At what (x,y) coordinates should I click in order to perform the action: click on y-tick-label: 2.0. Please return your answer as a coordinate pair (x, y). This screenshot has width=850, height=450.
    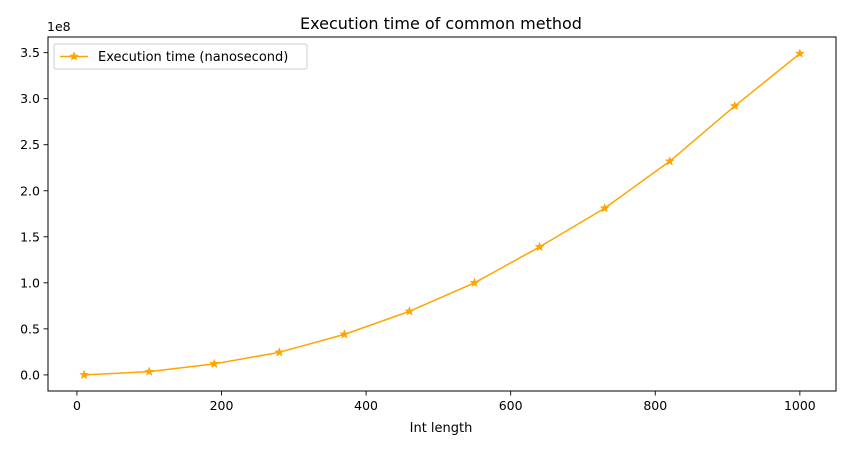
    Looking at the image, I should click on (30, 190).